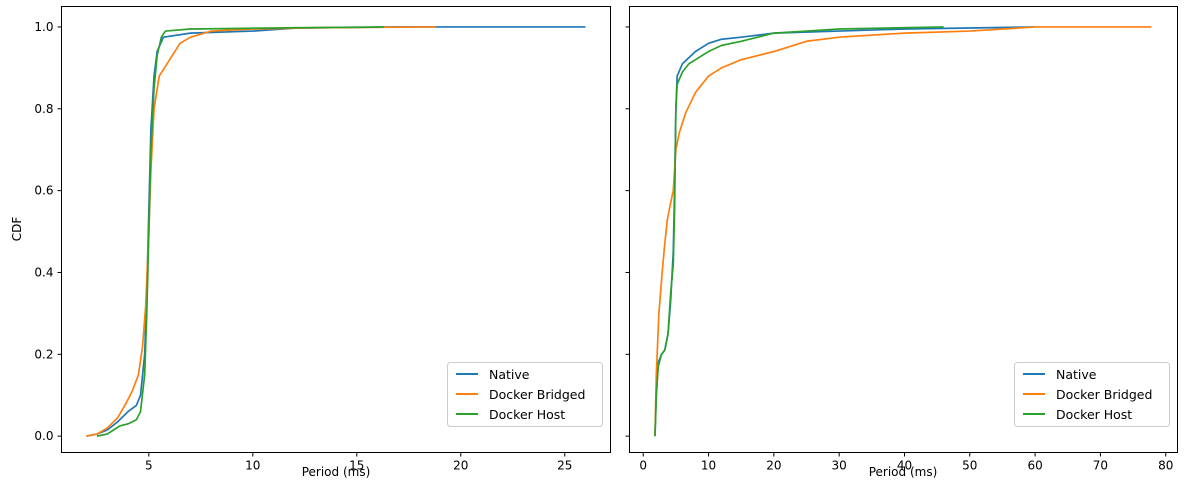 The image size is (1189, 489). Describe the element at coordinates (1034, 466) in the screenshot. I see `x-tick-label-right-60: 60` at that location.